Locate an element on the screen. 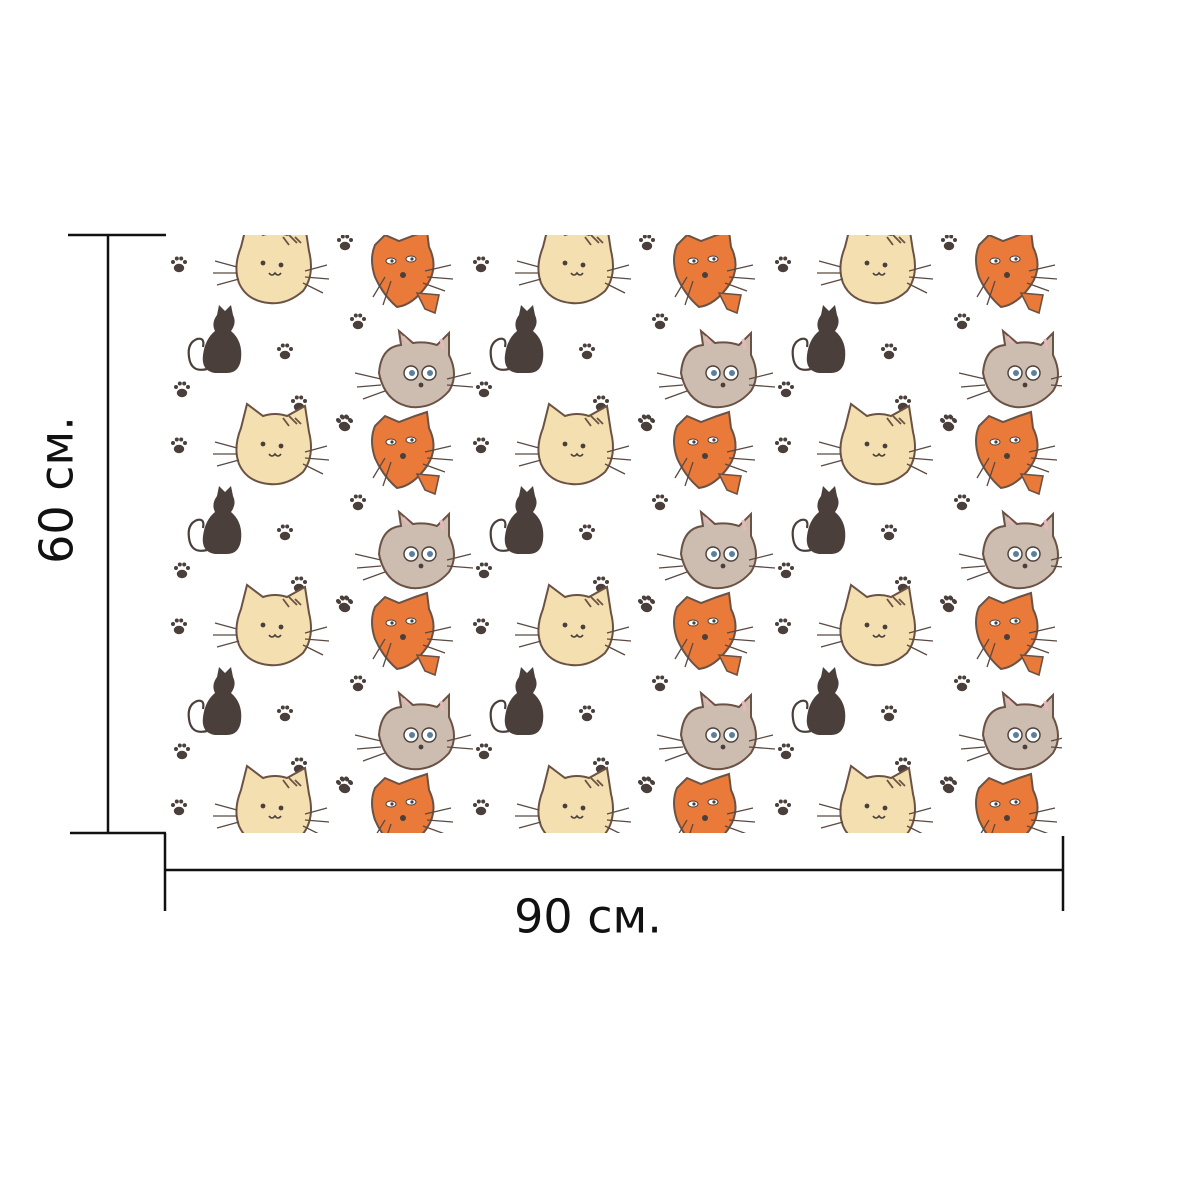 This screenshot has height=1200, width=1200. width-dimension-line is located at coordinates (614, 872).